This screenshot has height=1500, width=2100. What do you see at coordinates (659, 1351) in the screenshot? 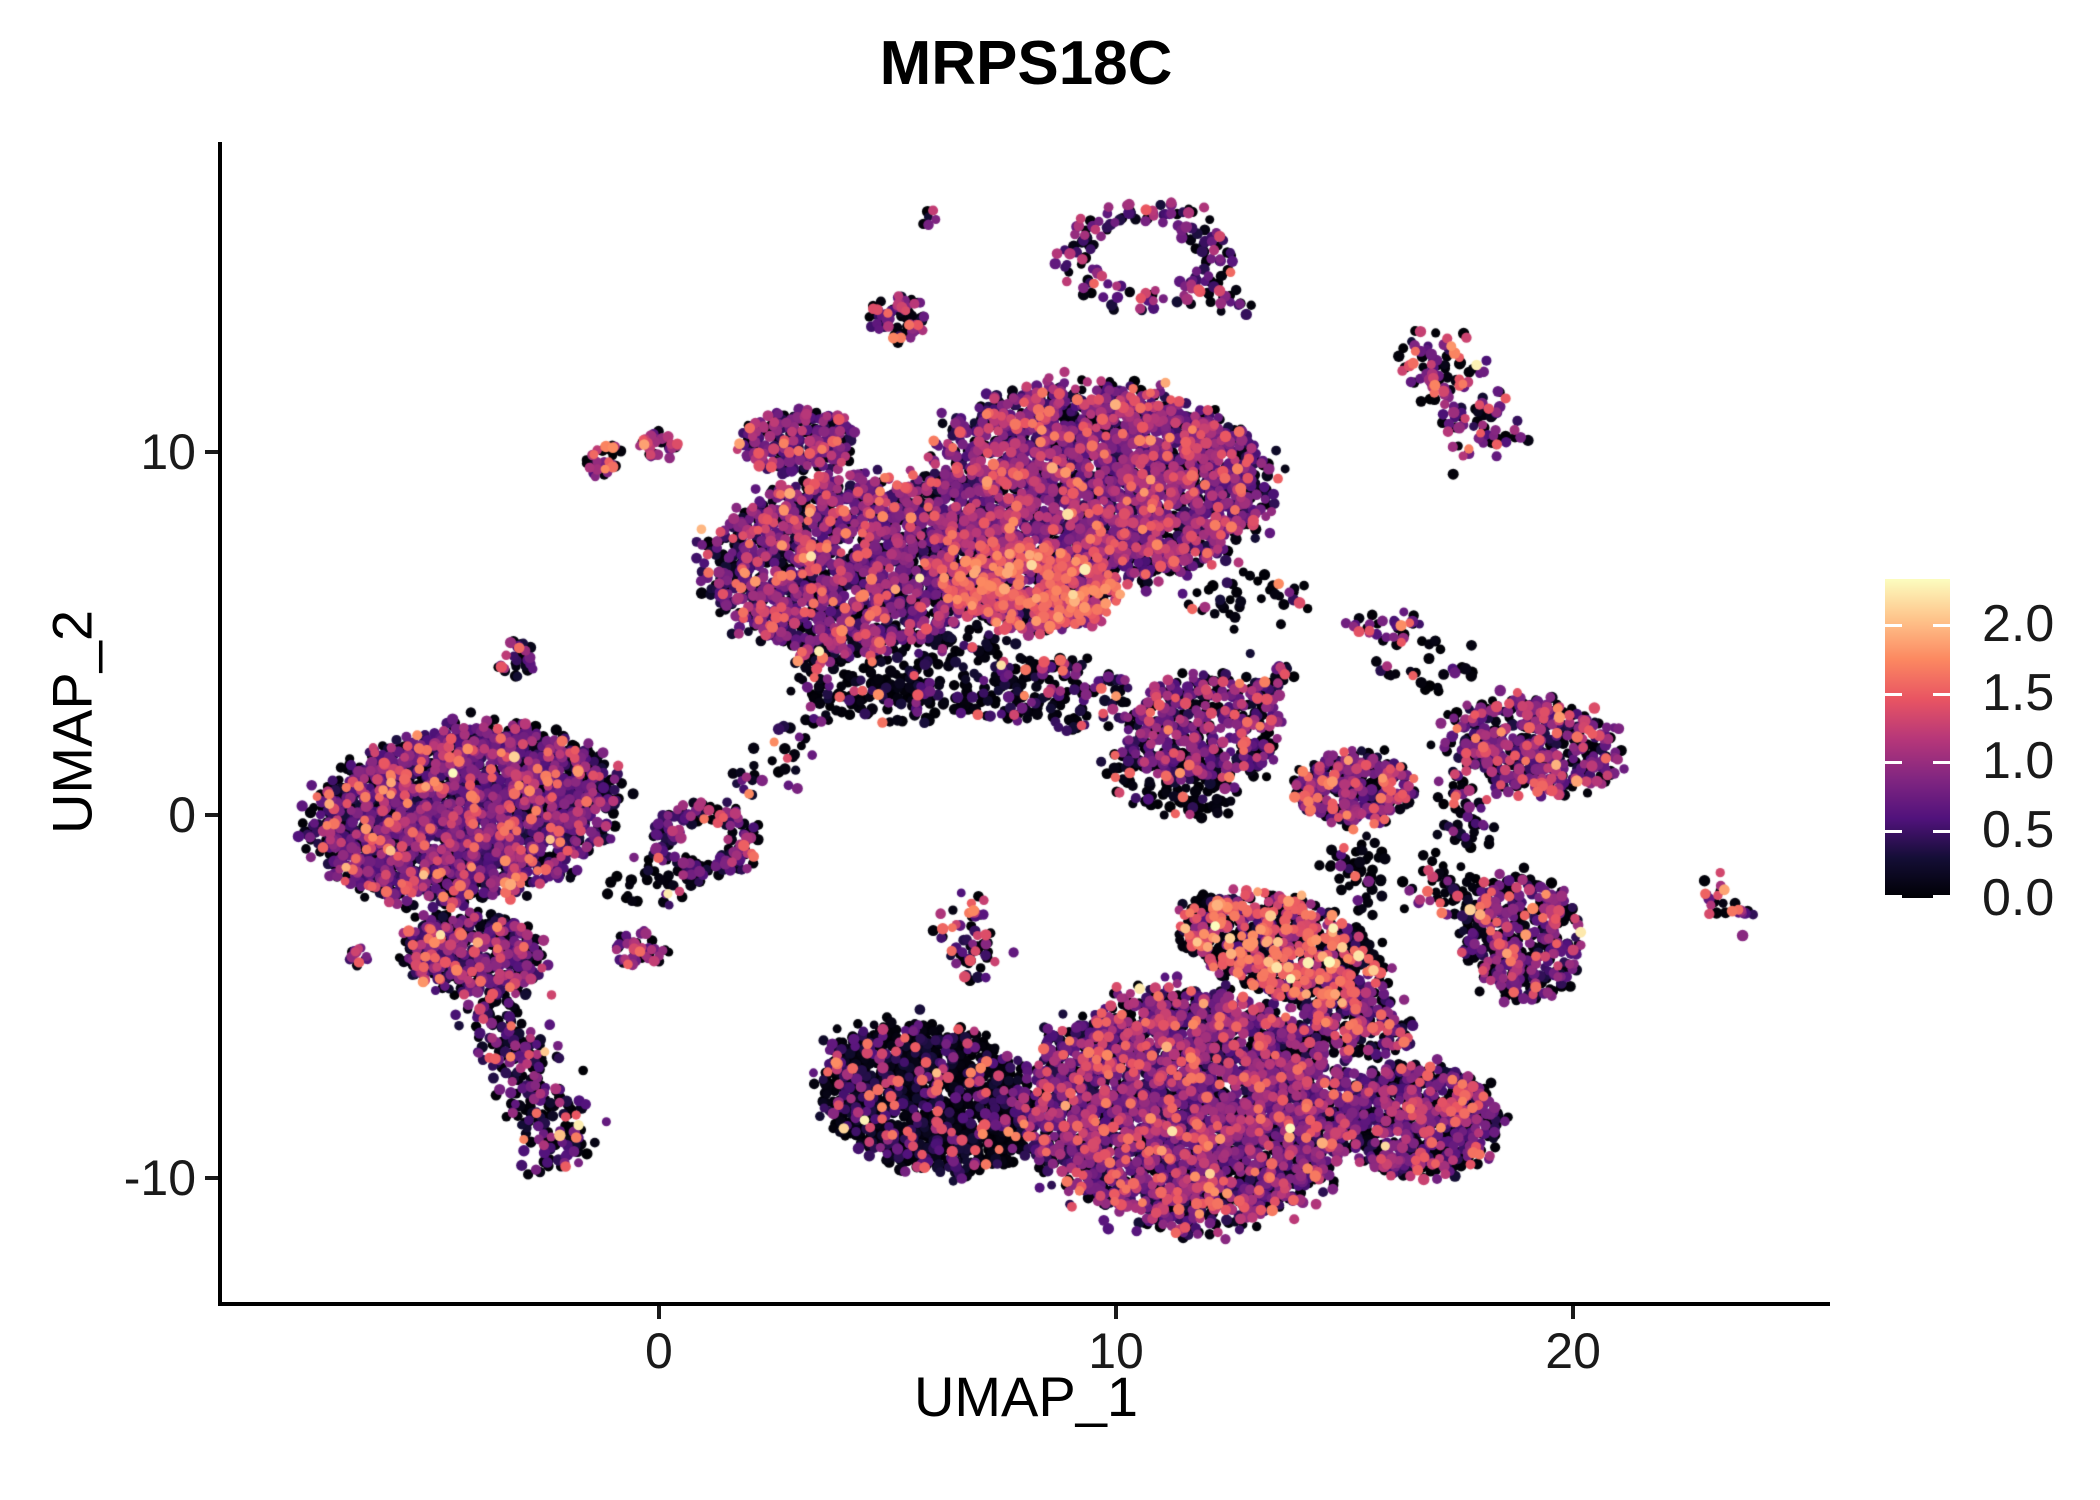
I see `x-tick-label: 0` at bounding box center [659, 1351].